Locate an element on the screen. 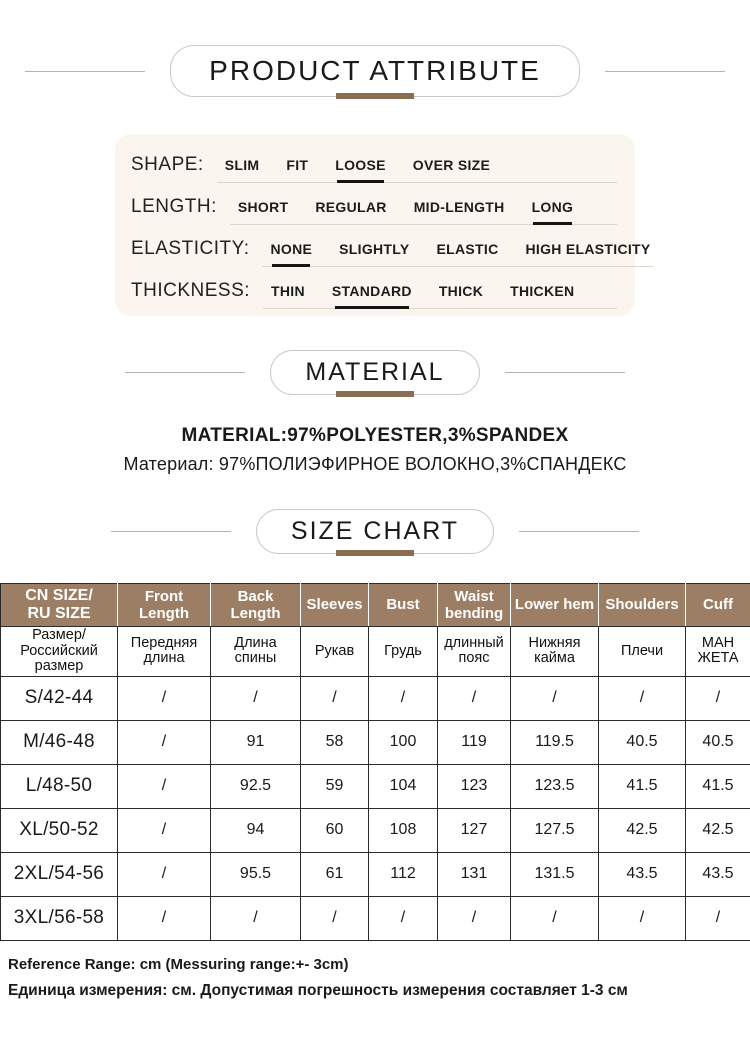 The image size is (750, 1045). attribute-label: SHAPE: is located at coordinates (167, 165).